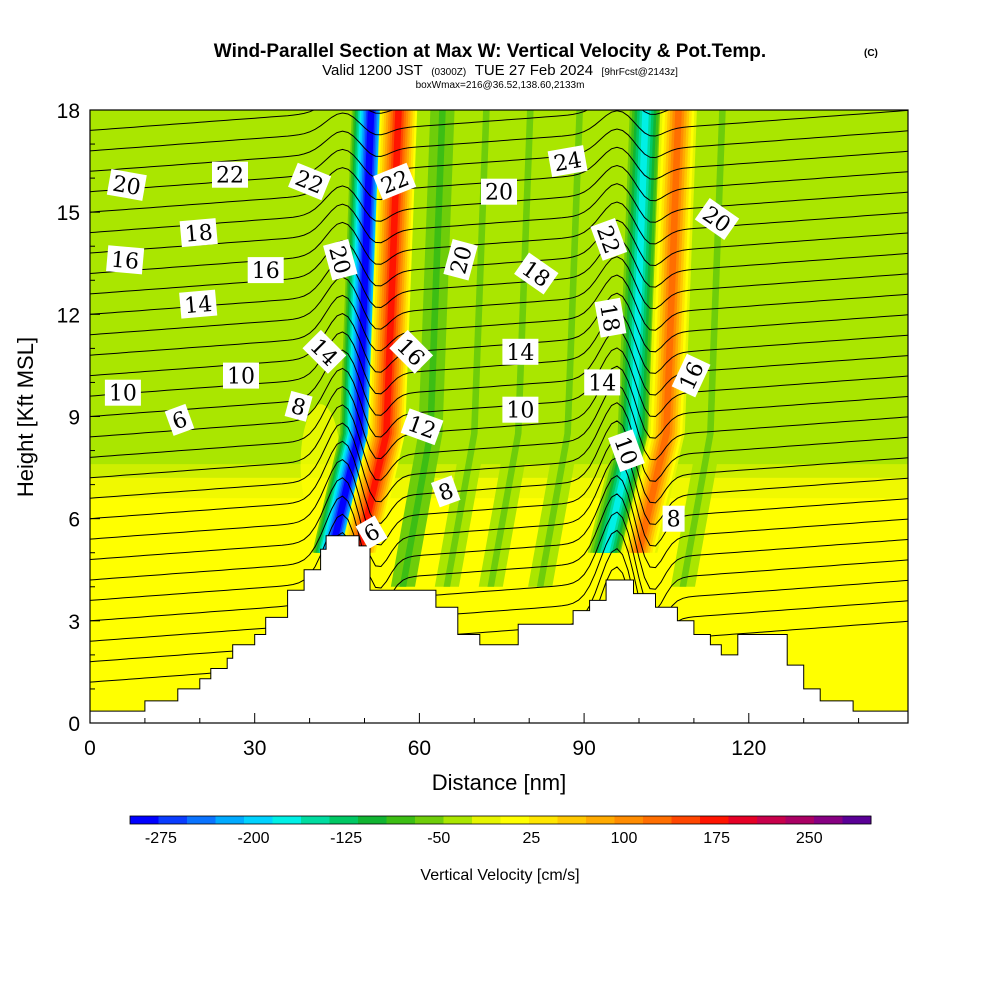  Describe the element at coordinates (68, 315) in the screenshot. I see `y-tick-label: 12` at that location.